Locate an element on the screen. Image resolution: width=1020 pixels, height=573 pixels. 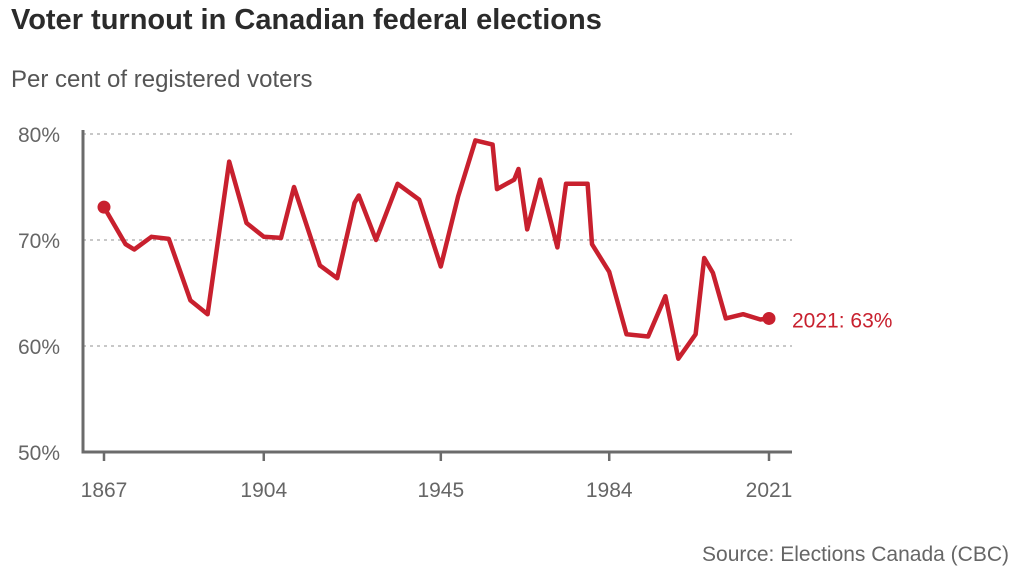
chart-subtitle: Per cent of registered voters is located at coordinates (162, 79).